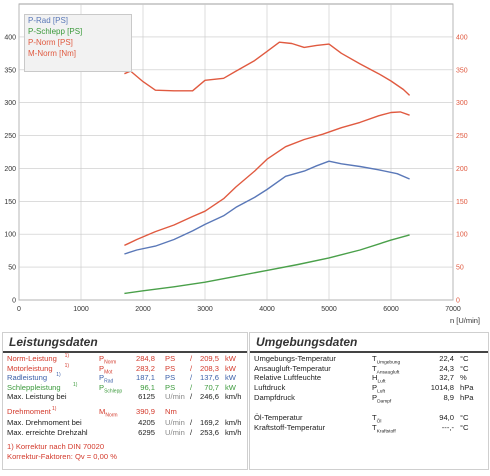  Describe the element at coordinates (125, 343) in the screenshot. I see `leistungsdaten-title: Leistungsdaten` at that location.